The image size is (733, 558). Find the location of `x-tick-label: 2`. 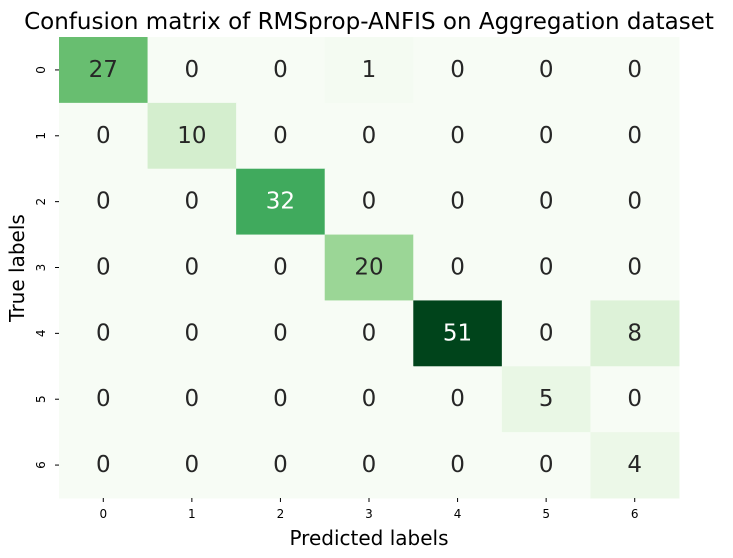

x-tick-label: 2 is located at coordinates (281, 514).